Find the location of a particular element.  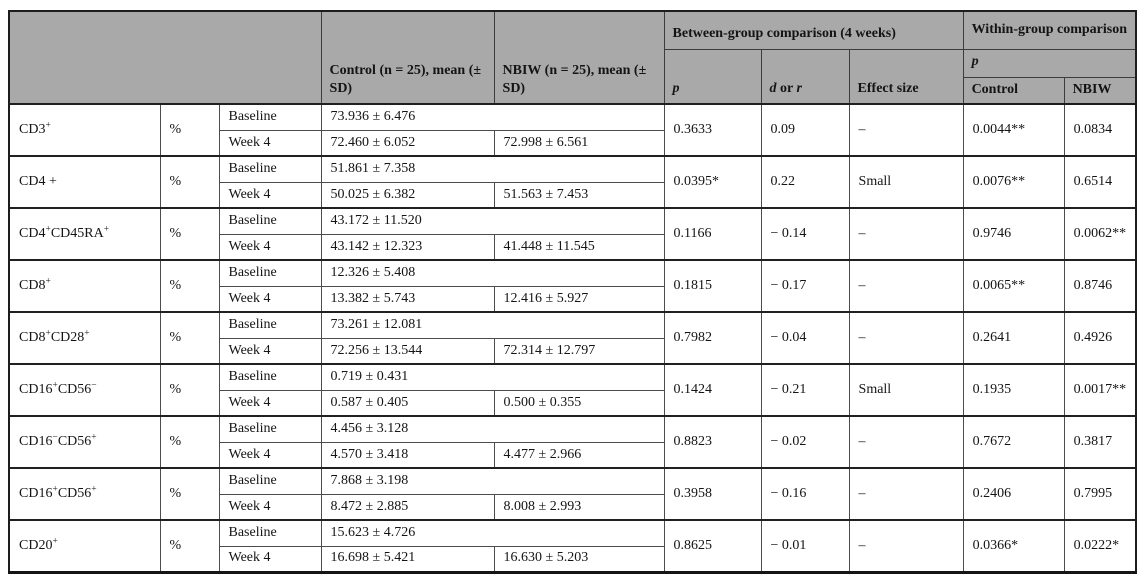

within-nbiw-p-cell: 0.7995 is located at coordinates (1100, 494).